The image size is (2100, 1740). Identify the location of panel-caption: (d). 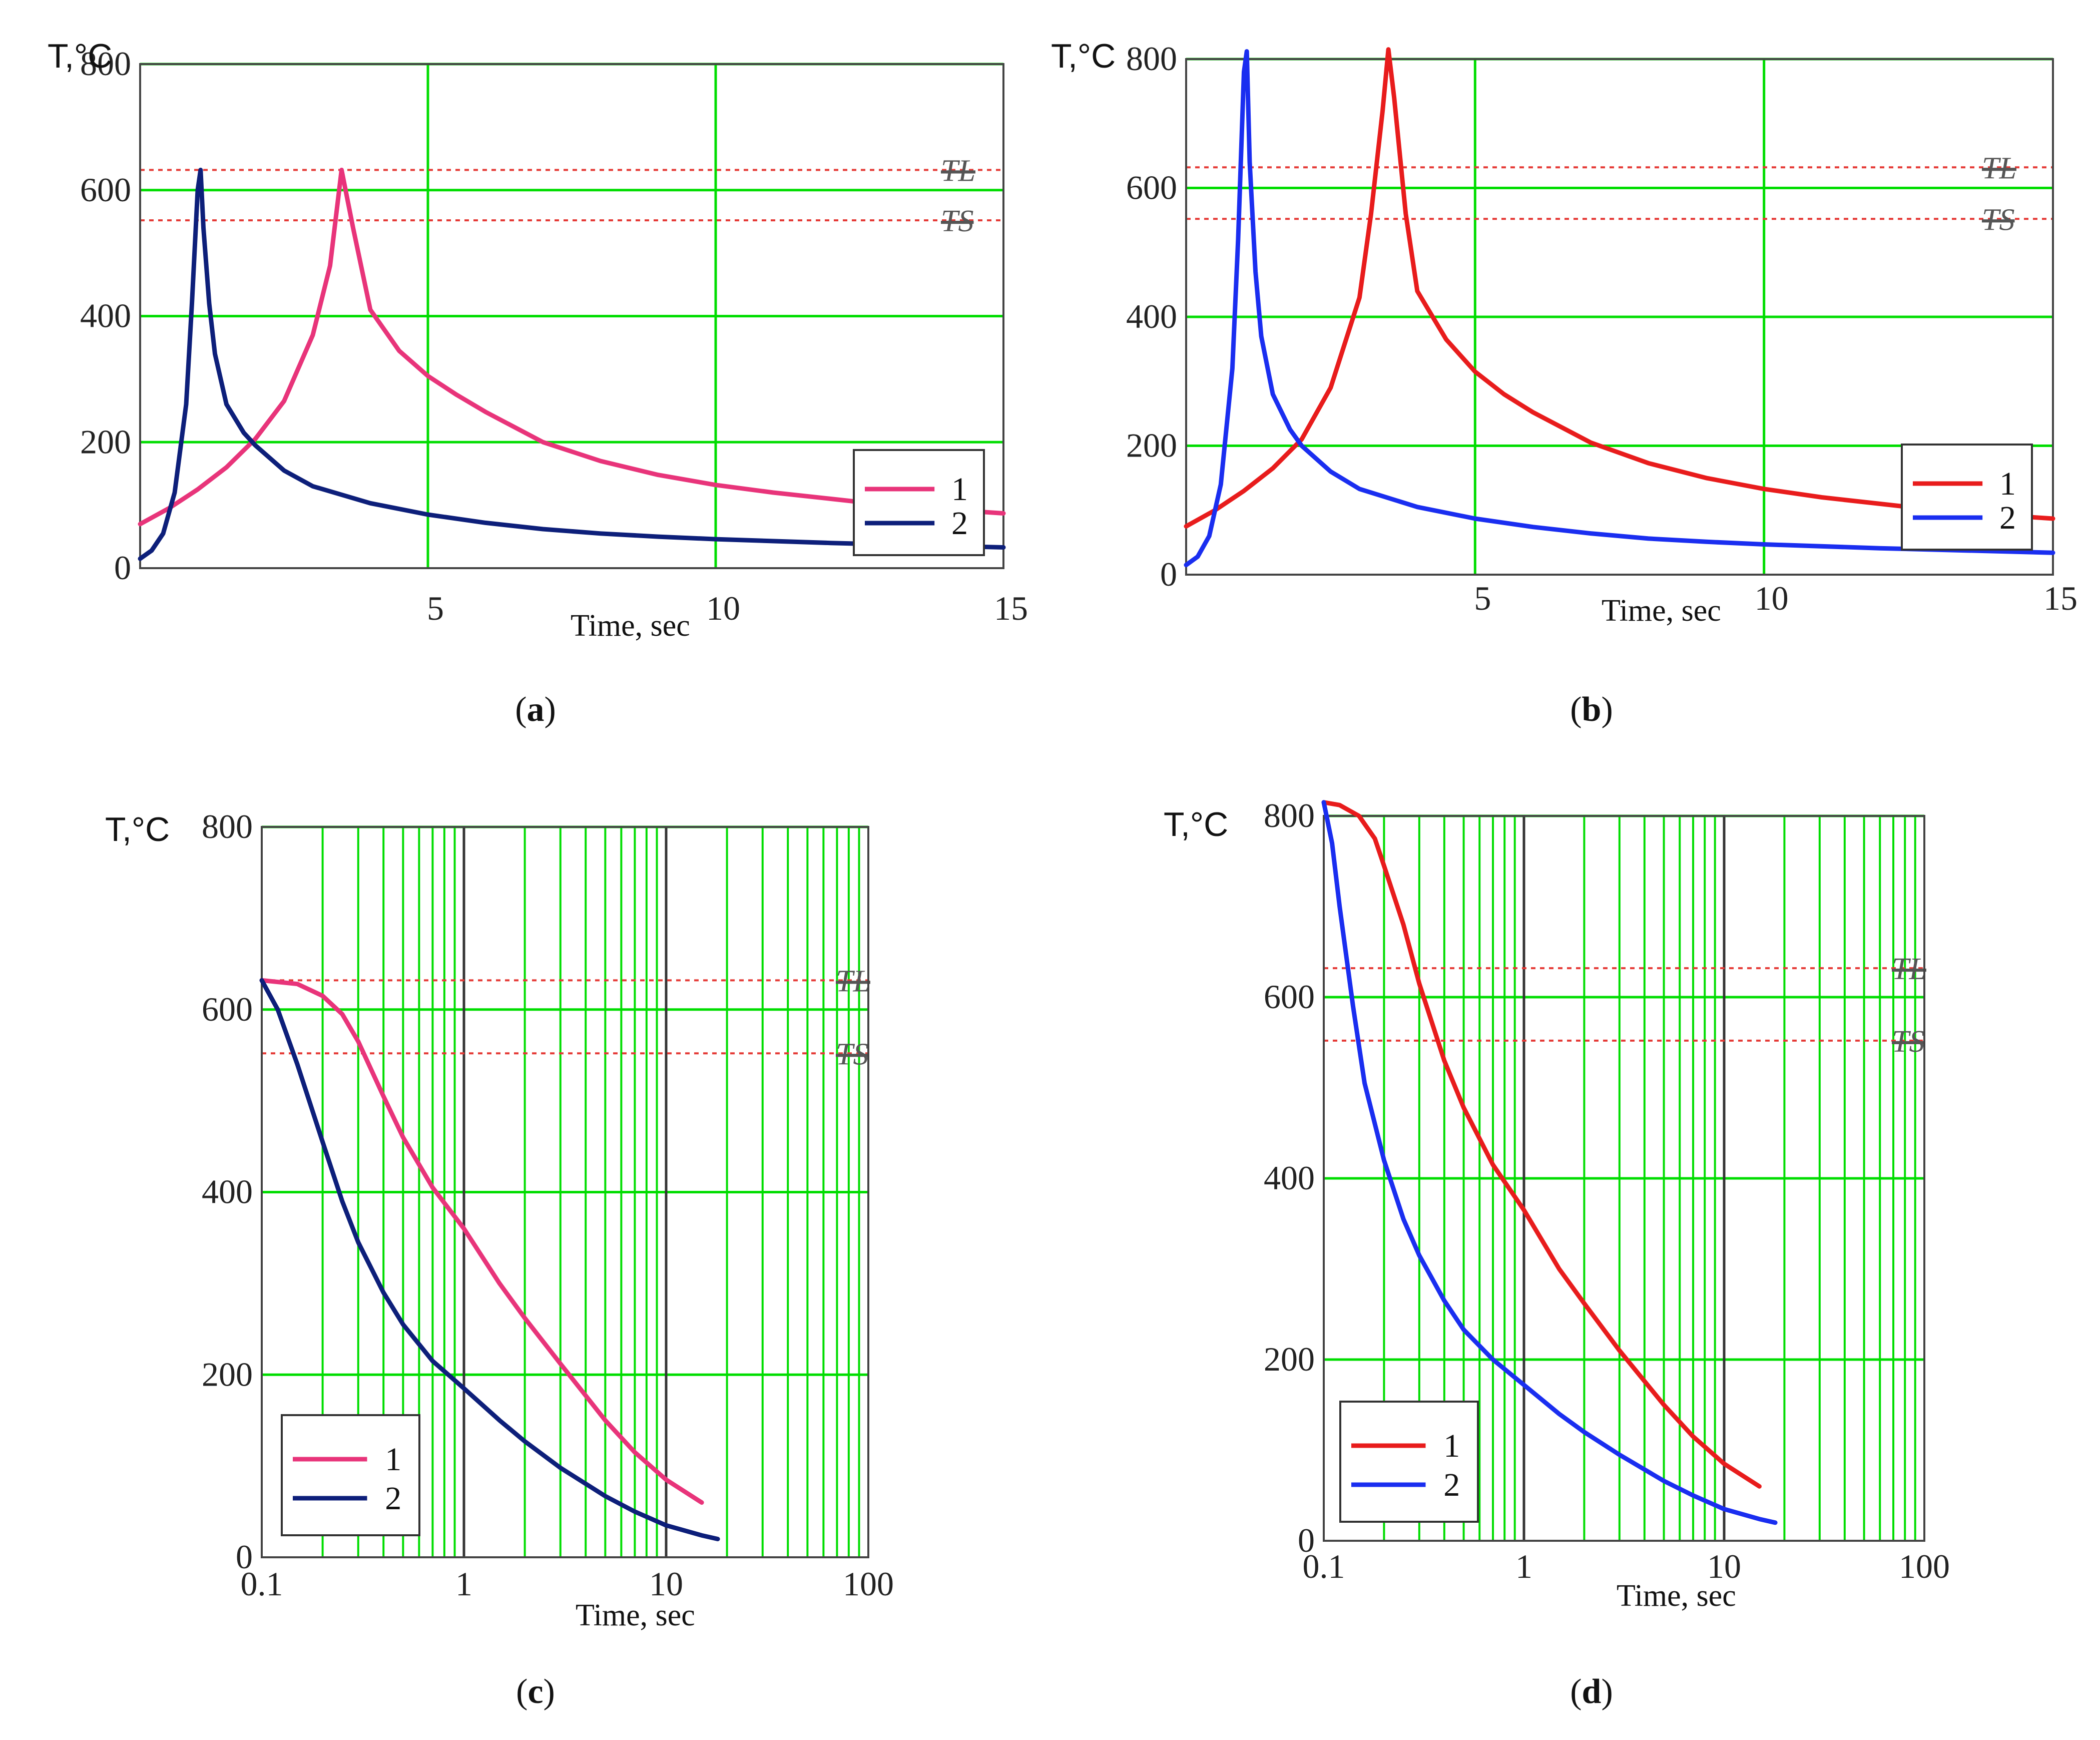
(1591, 1691).